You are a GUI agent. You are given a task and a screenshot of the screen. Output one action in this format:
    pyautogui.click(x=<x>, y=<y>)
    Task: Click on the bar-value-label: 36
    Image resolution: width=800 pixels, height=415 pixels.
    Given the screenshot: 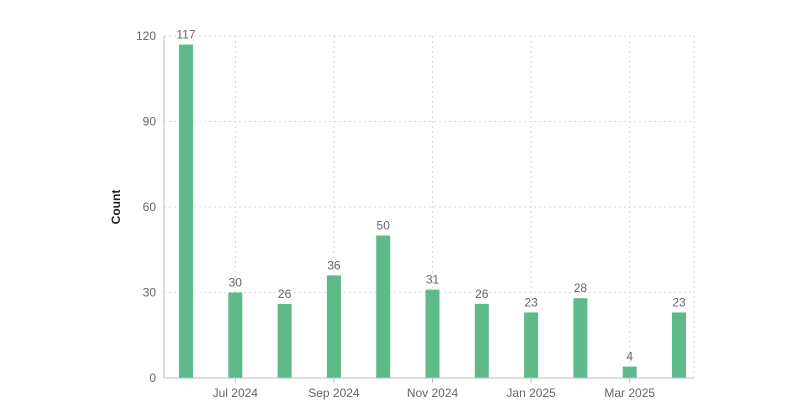 What is the action you would take?
    pyautogui.click(x=334, y=265)
    